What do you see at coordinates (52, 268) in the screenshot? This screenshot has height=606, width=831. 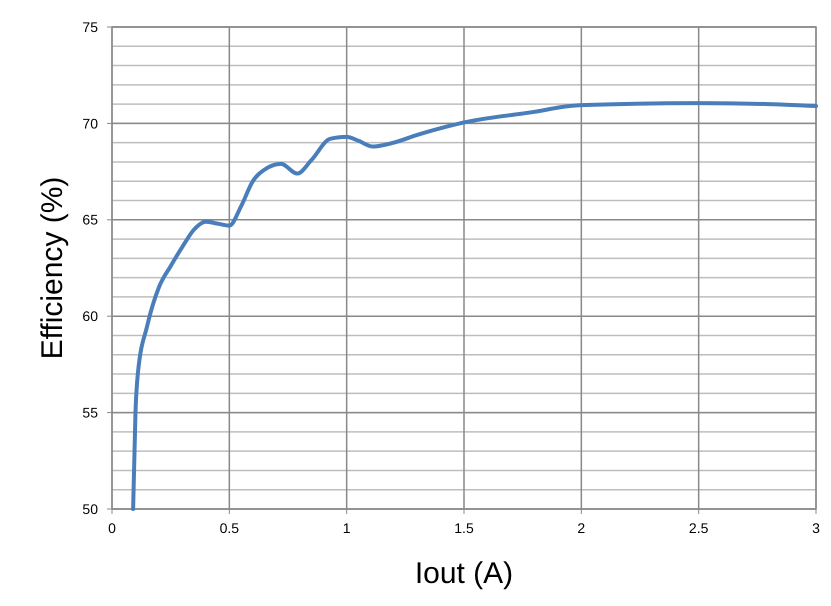 I see `y-axis-title: Efficiency (%)` at bounding box center [52, 268].